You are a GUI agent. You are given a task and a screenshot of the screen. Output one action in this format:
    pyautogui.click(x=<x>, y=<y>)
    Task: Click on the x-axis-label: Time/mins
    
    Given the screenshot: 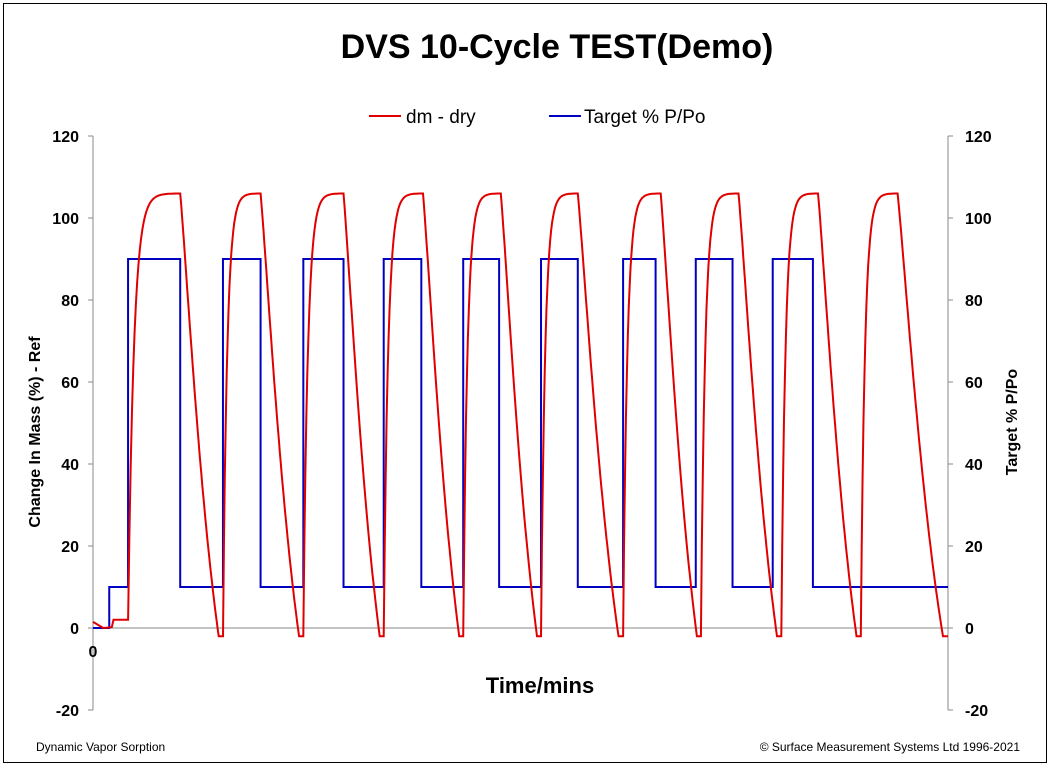 What is the action you would take?
    pyautogui.click(x=540, y=685)
    